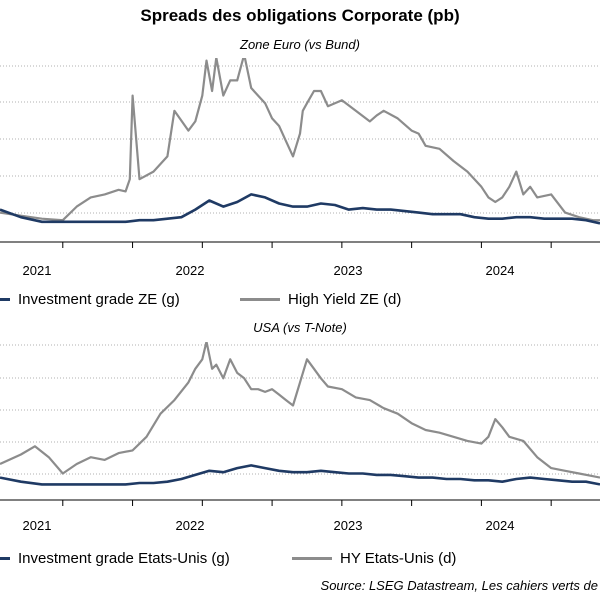  I want to click on top-legend-hy: High Yield ZE (d), so click(320, 299).